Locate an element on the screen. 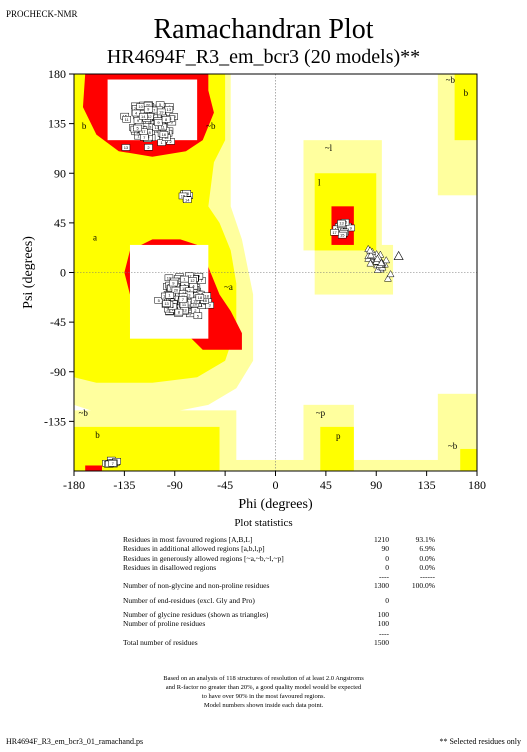 This screenshot has height=752, width=527. stats-count: 1300 is located at coordinates (381, 586).